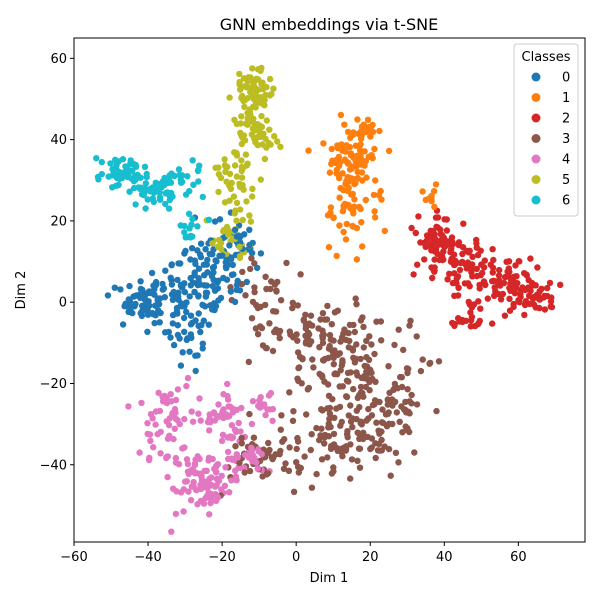  What do you see at coordinates (550, 140) in the screenshot?
I see `legend-items: 0 1 2 3 4 5 6` at bounding box center [550, 140].